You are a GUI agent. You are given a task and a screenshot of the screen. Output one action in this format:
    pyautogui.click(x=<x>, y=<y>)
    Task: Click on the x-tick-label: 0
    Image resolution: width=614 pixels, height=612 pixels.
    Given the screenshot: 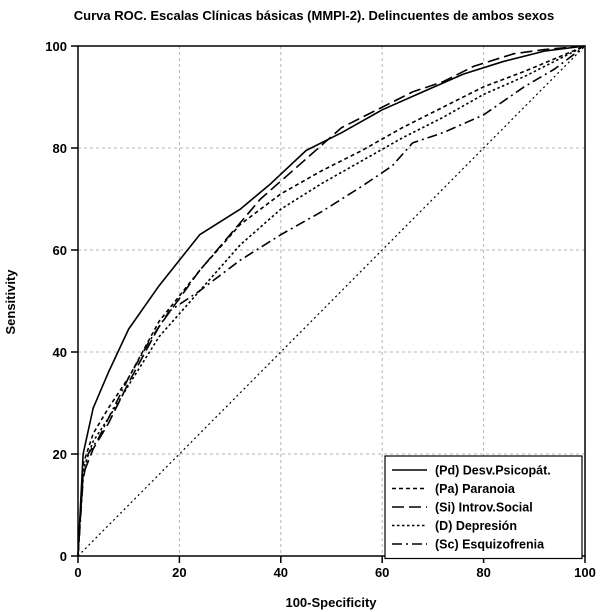 What is the action you would take?
    pyautogui.click(x=77, y=572)
    